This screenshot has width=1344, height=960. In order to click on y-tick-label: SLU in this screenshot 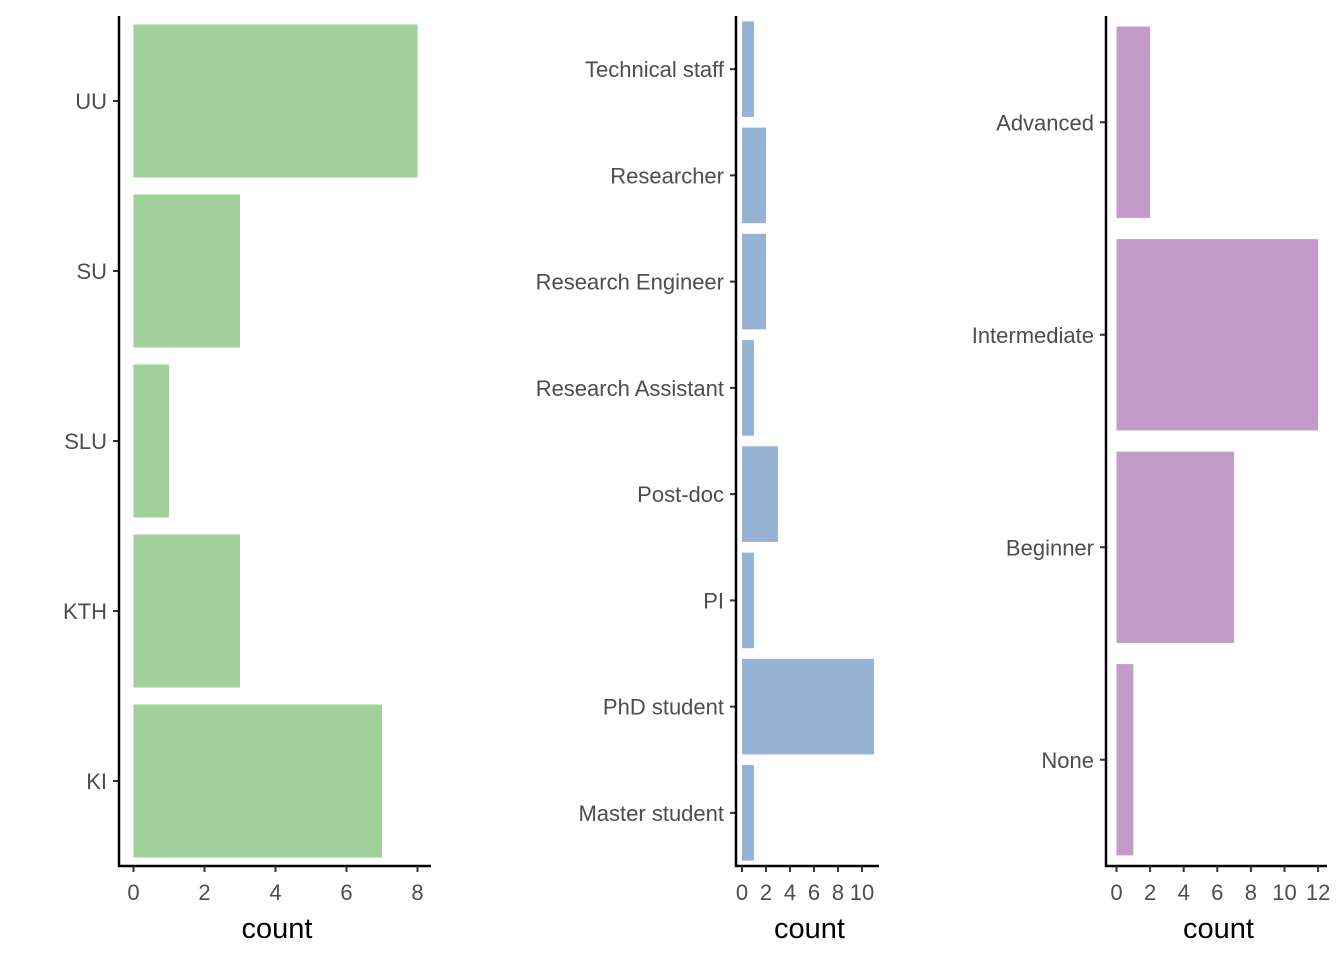, I will do `click(85, 441)`.